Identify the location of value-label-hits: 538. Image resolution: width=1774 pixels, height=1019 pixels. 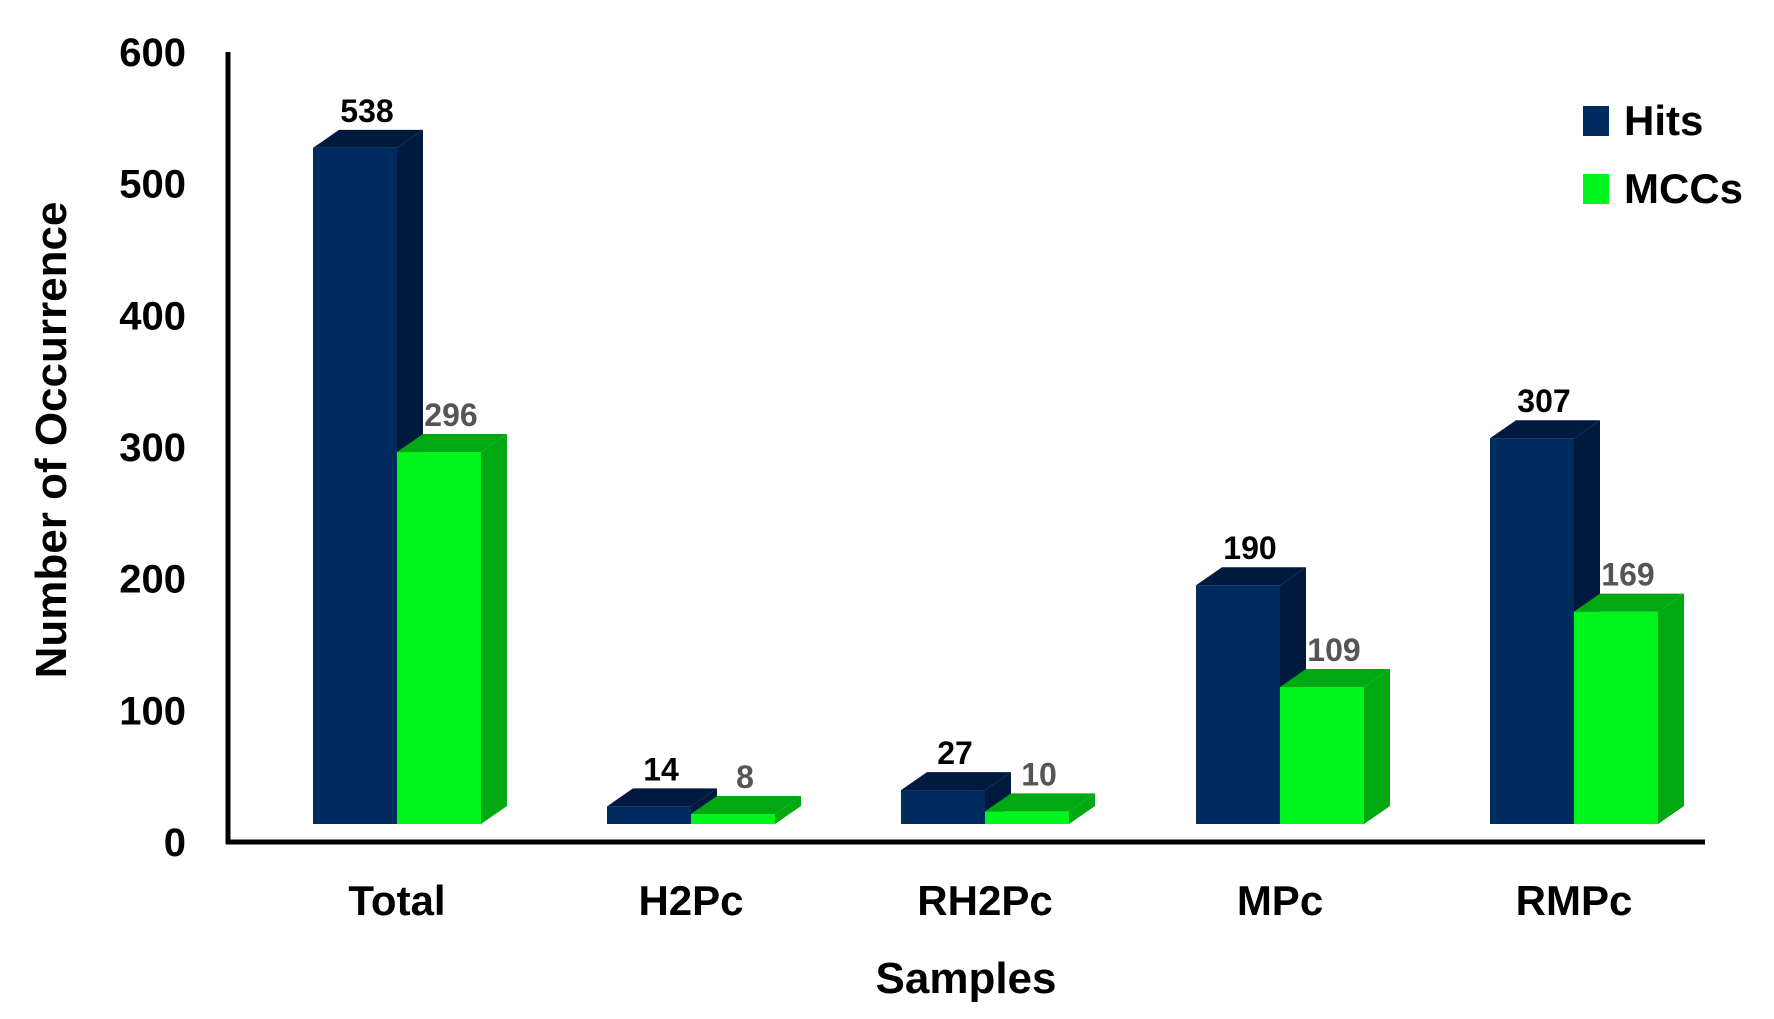
(366, 111).